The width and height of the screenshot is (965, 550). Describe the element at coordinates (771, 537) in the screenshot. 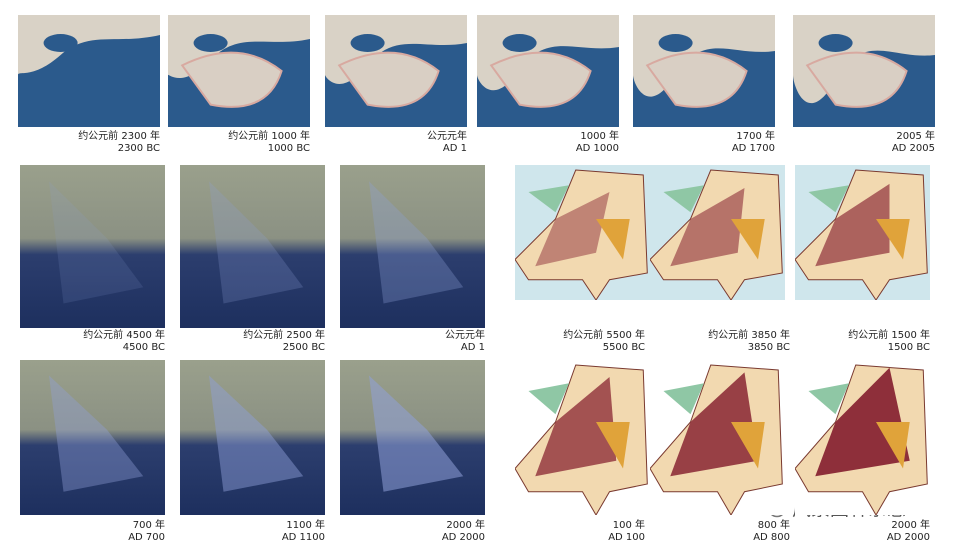

I see `caption: AD 800` at that location.